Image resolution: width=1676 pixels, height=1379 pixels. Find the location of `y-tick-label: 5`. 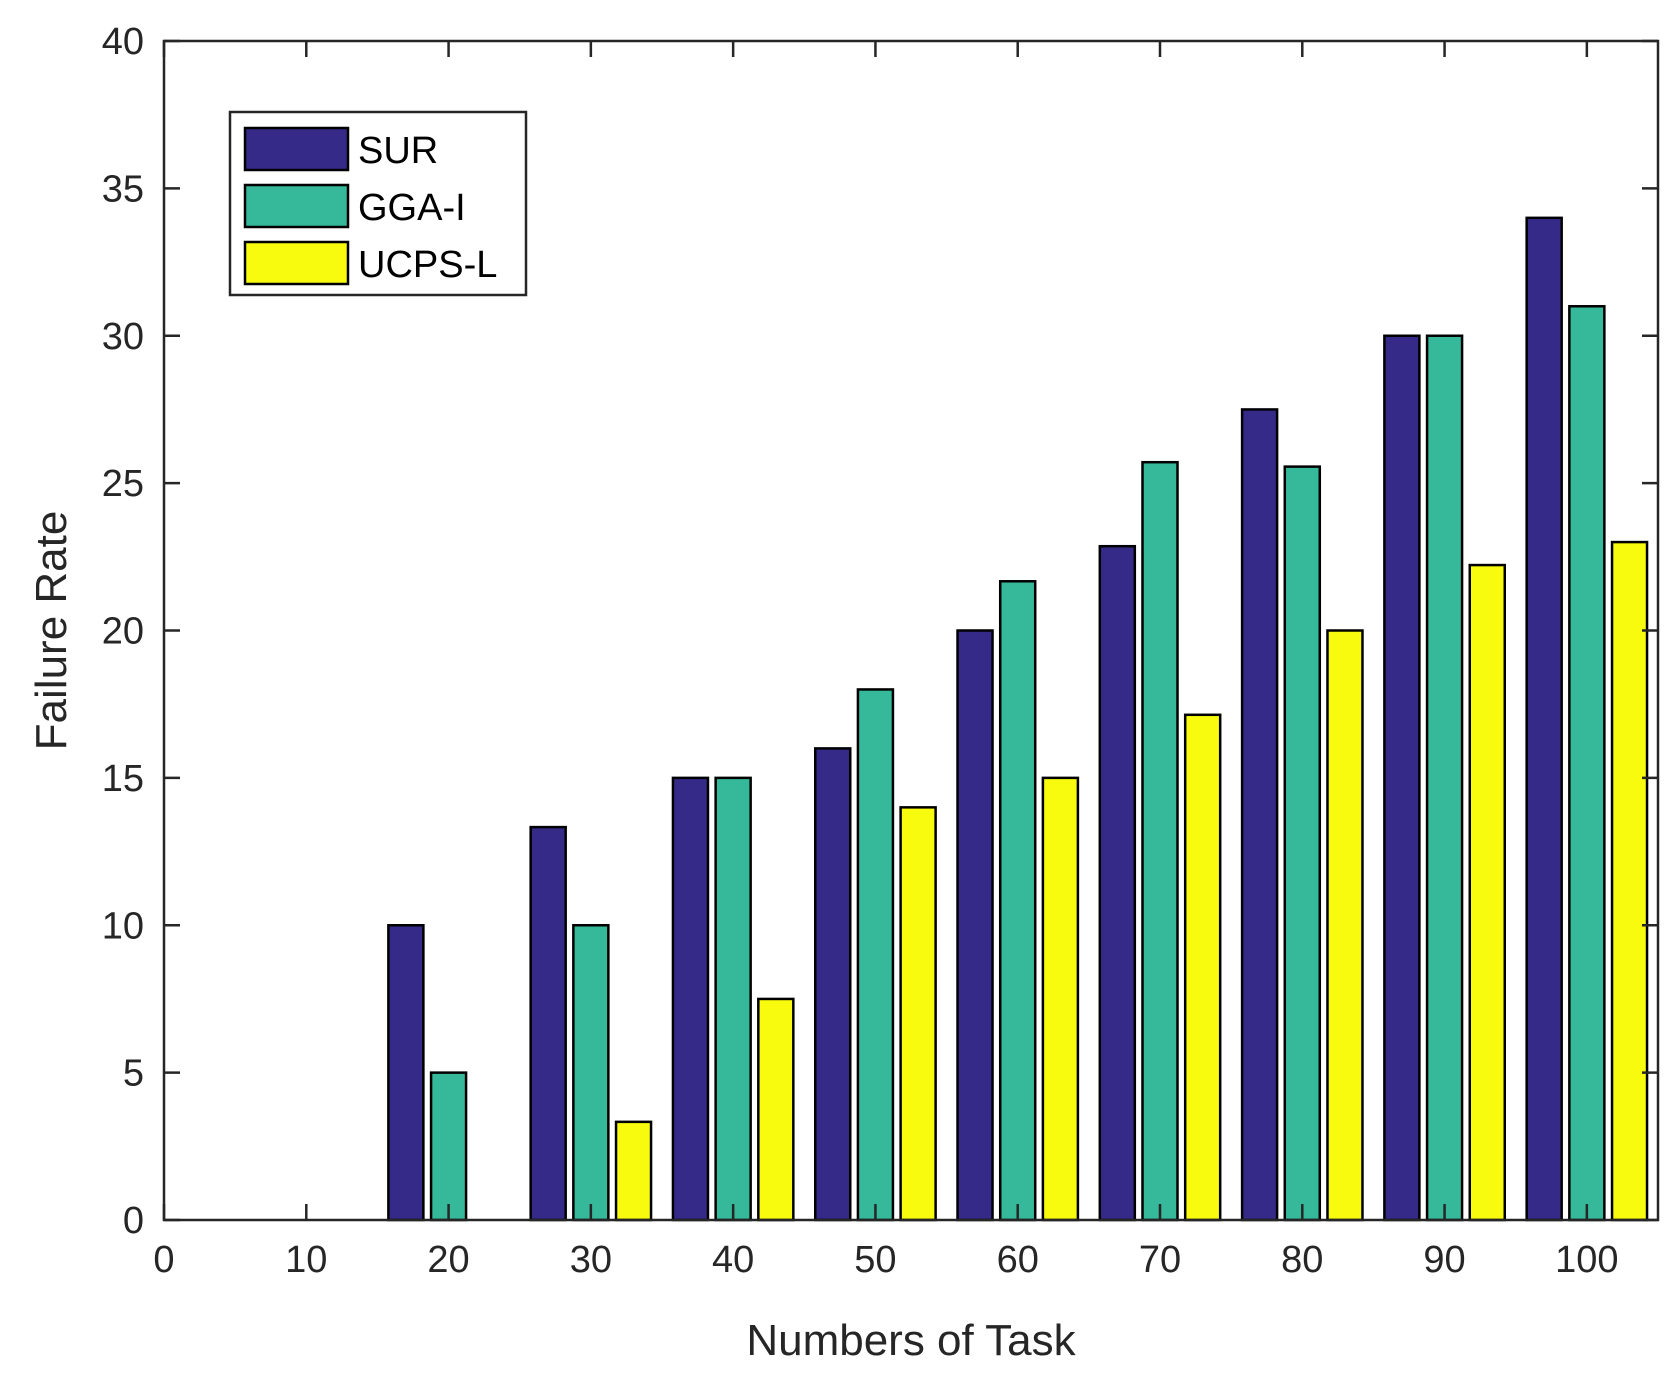

y-tick-label: 5 is located at coordinates (133, 1074).